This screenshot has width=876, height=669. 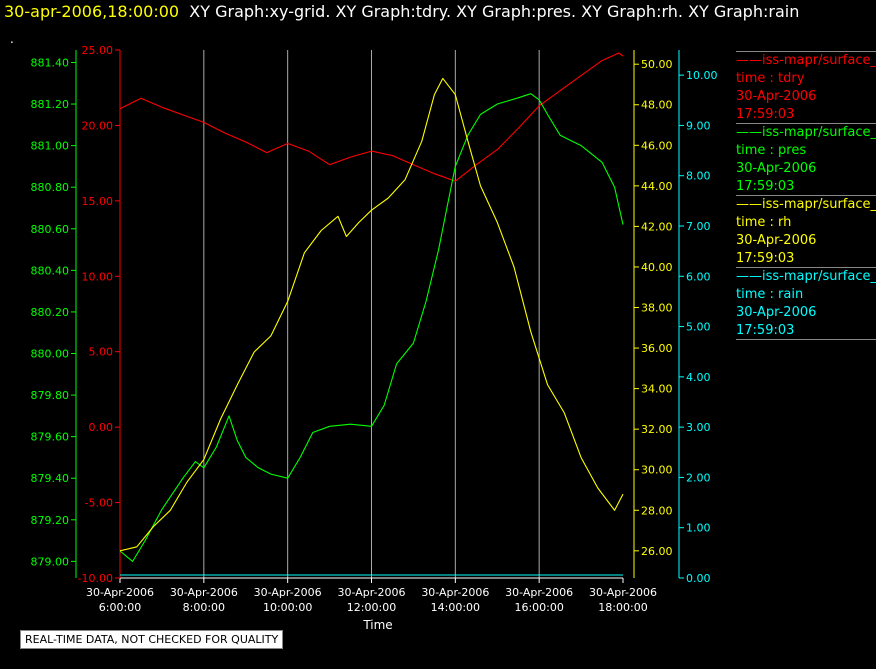 I want to click on tdry-tick-label: -10.00, so click(x=95, y=578).